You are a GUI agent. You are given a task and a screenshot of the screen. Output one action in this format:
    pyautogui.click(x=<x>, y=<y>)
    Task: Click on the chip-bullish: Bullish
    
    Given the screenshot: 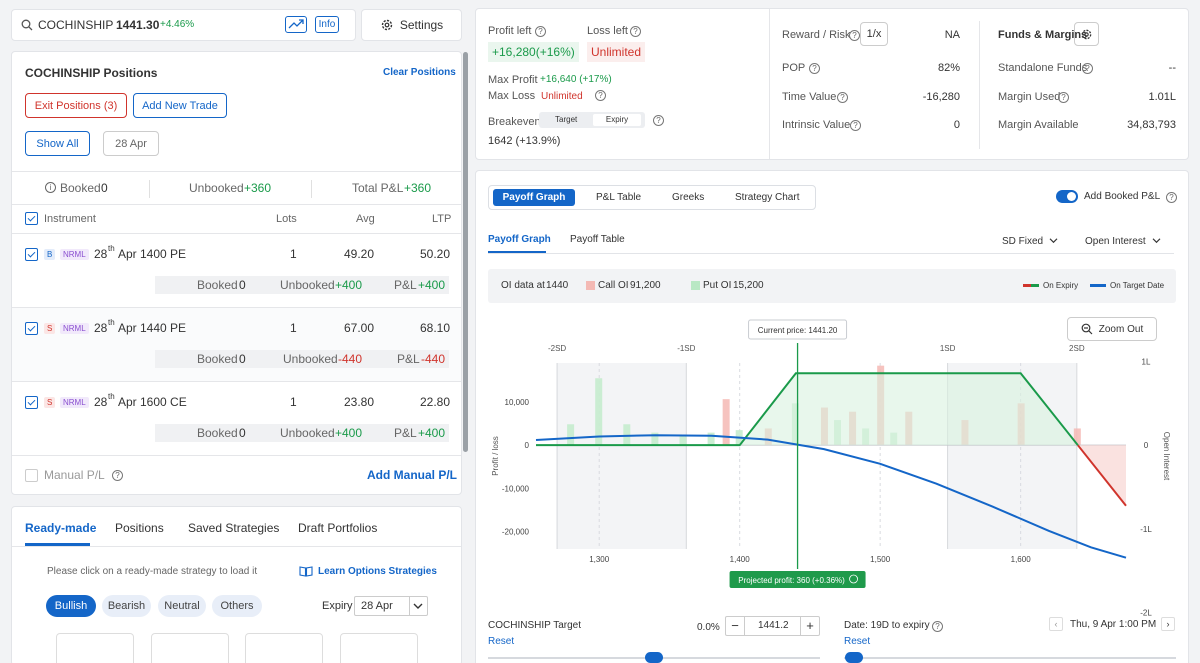 What is the action you would take?
    pyautogui.click(x=71, y=606)
    